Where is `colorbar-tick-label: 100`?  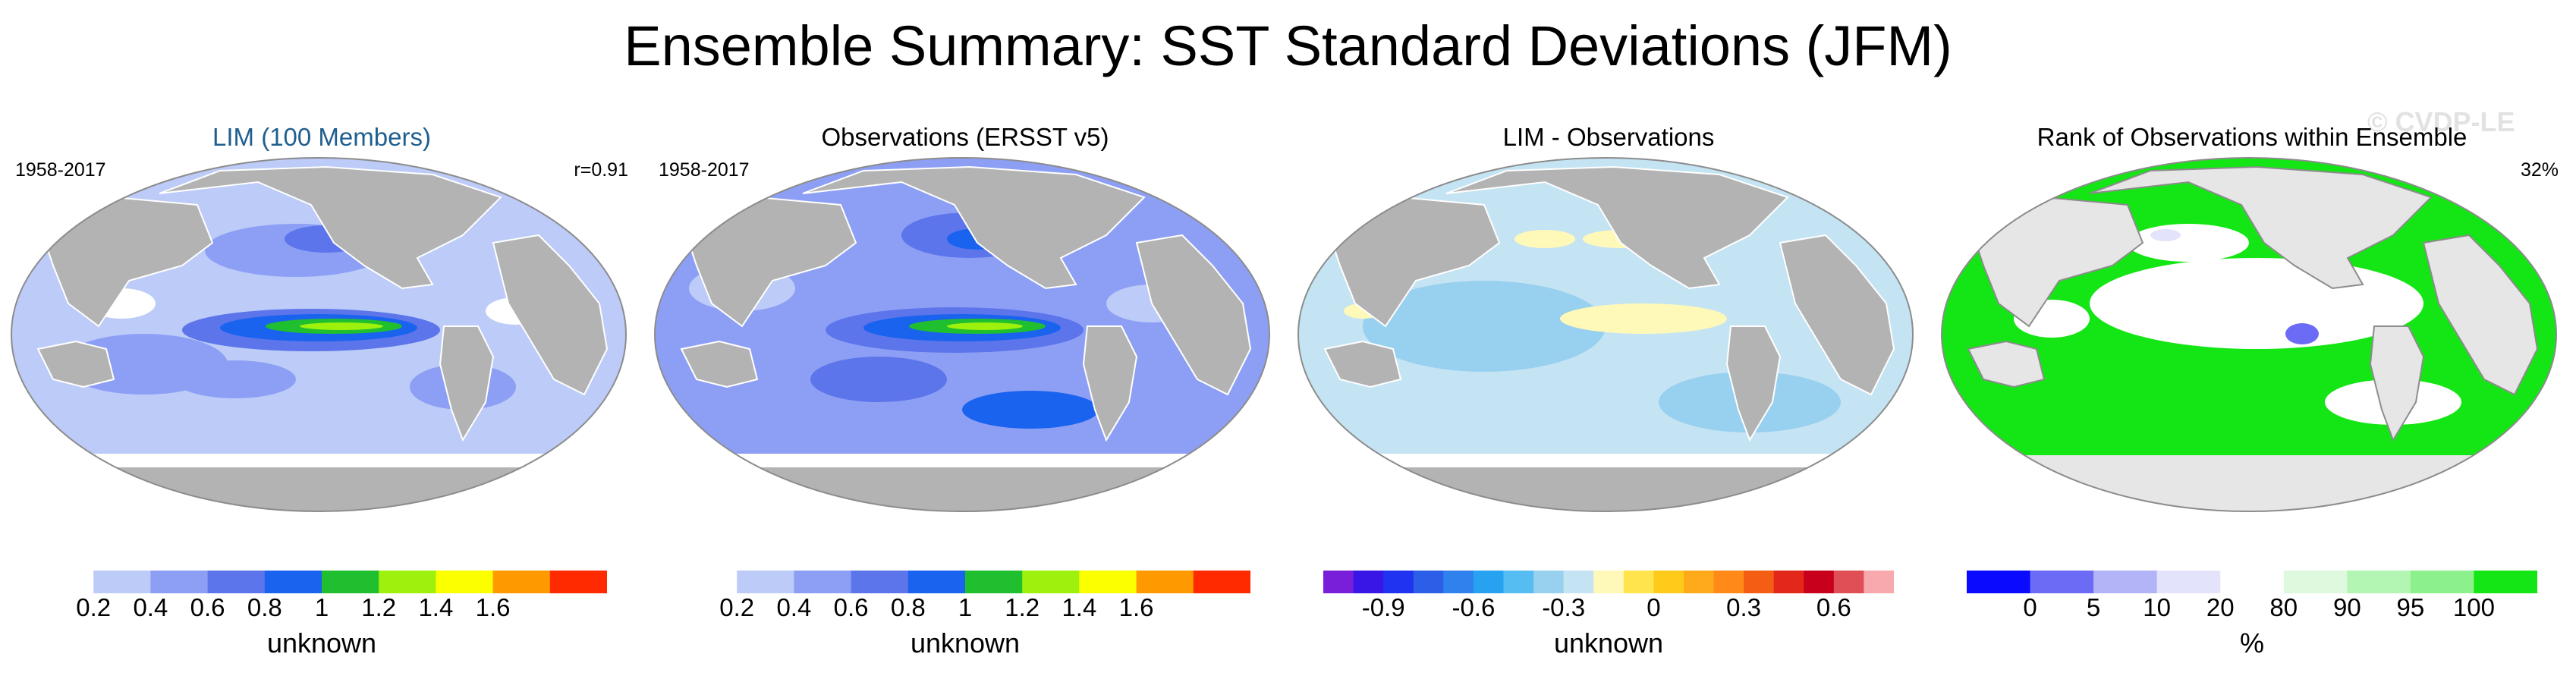
colorbar-tick-label: 100 is located at coordinates (2474, 607).